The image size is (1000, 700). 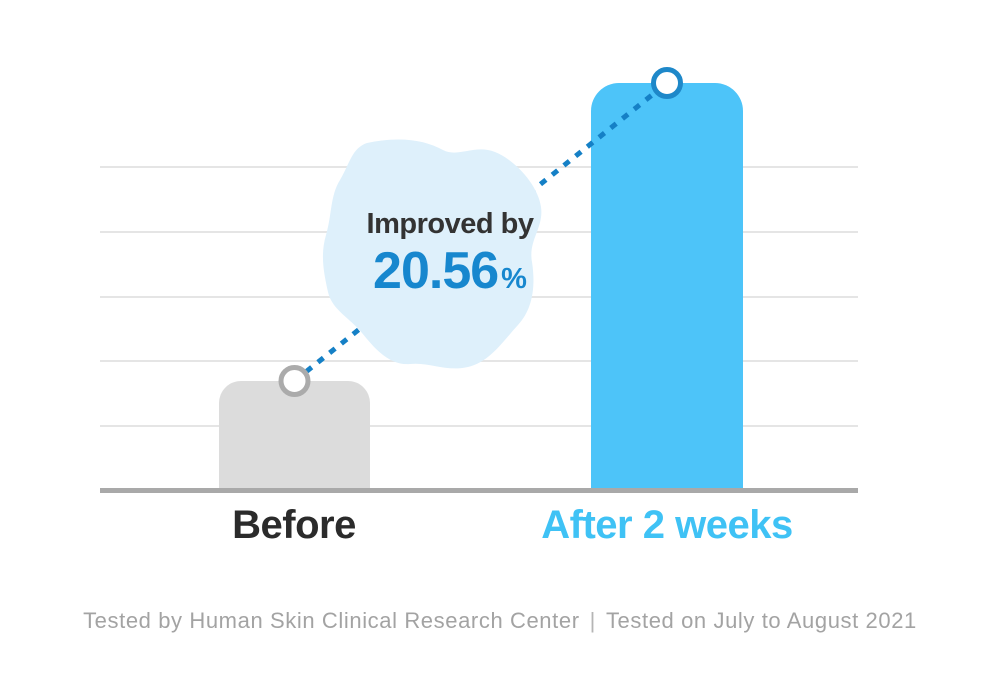 What do you see at coordinates (479, 490) in the screenshot?
I see `x-axis-line` at bounding box center [479, 490].